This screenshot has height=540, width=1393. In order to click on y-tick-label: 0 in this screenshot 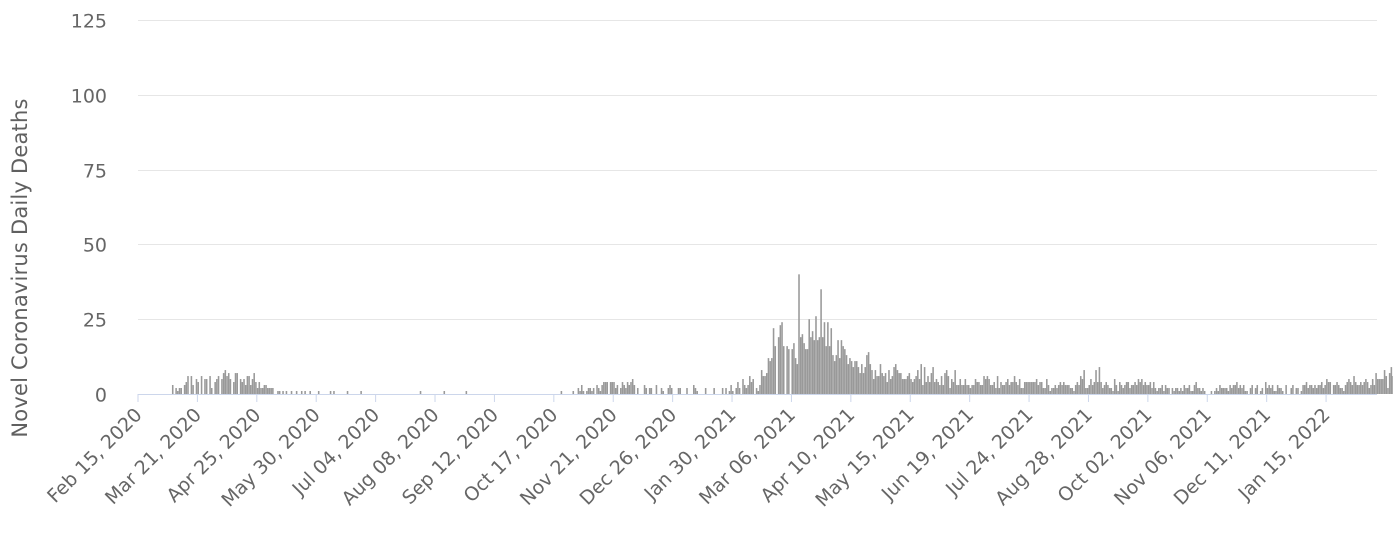, I will do `click(101, 396)`.